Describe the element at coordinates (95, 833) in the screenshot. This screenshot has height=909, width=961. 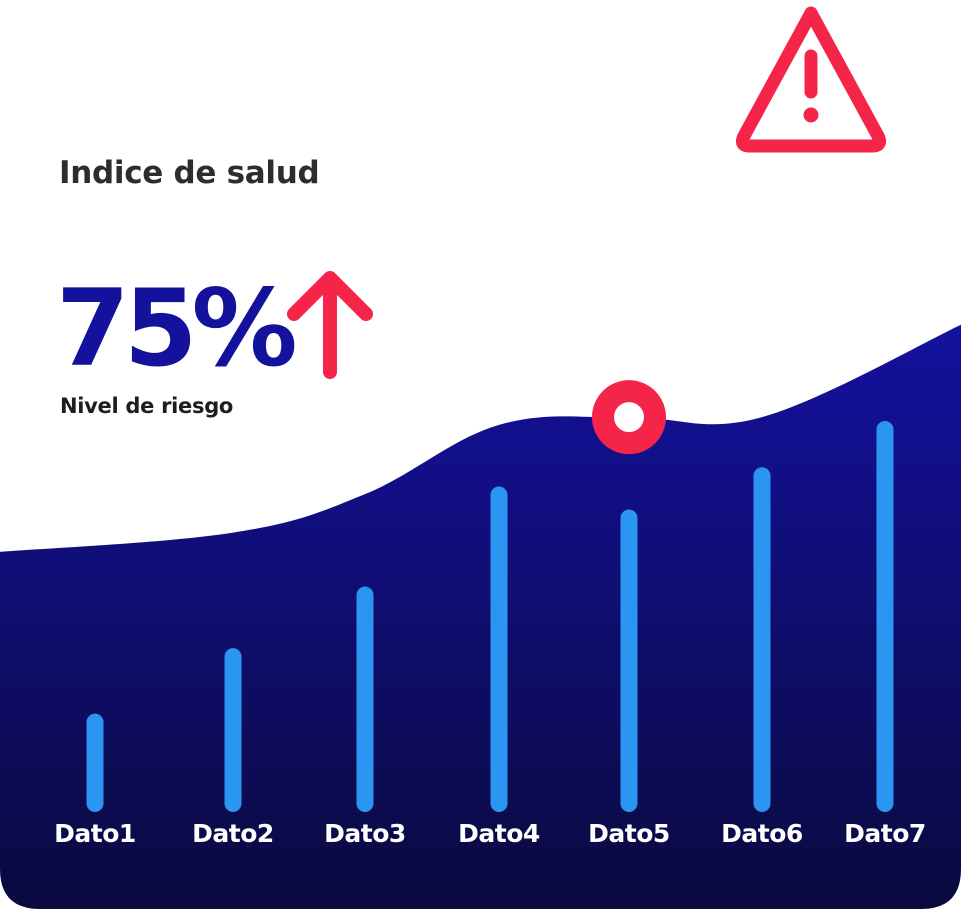
I see `x-tick-label: Dato1` at that location.